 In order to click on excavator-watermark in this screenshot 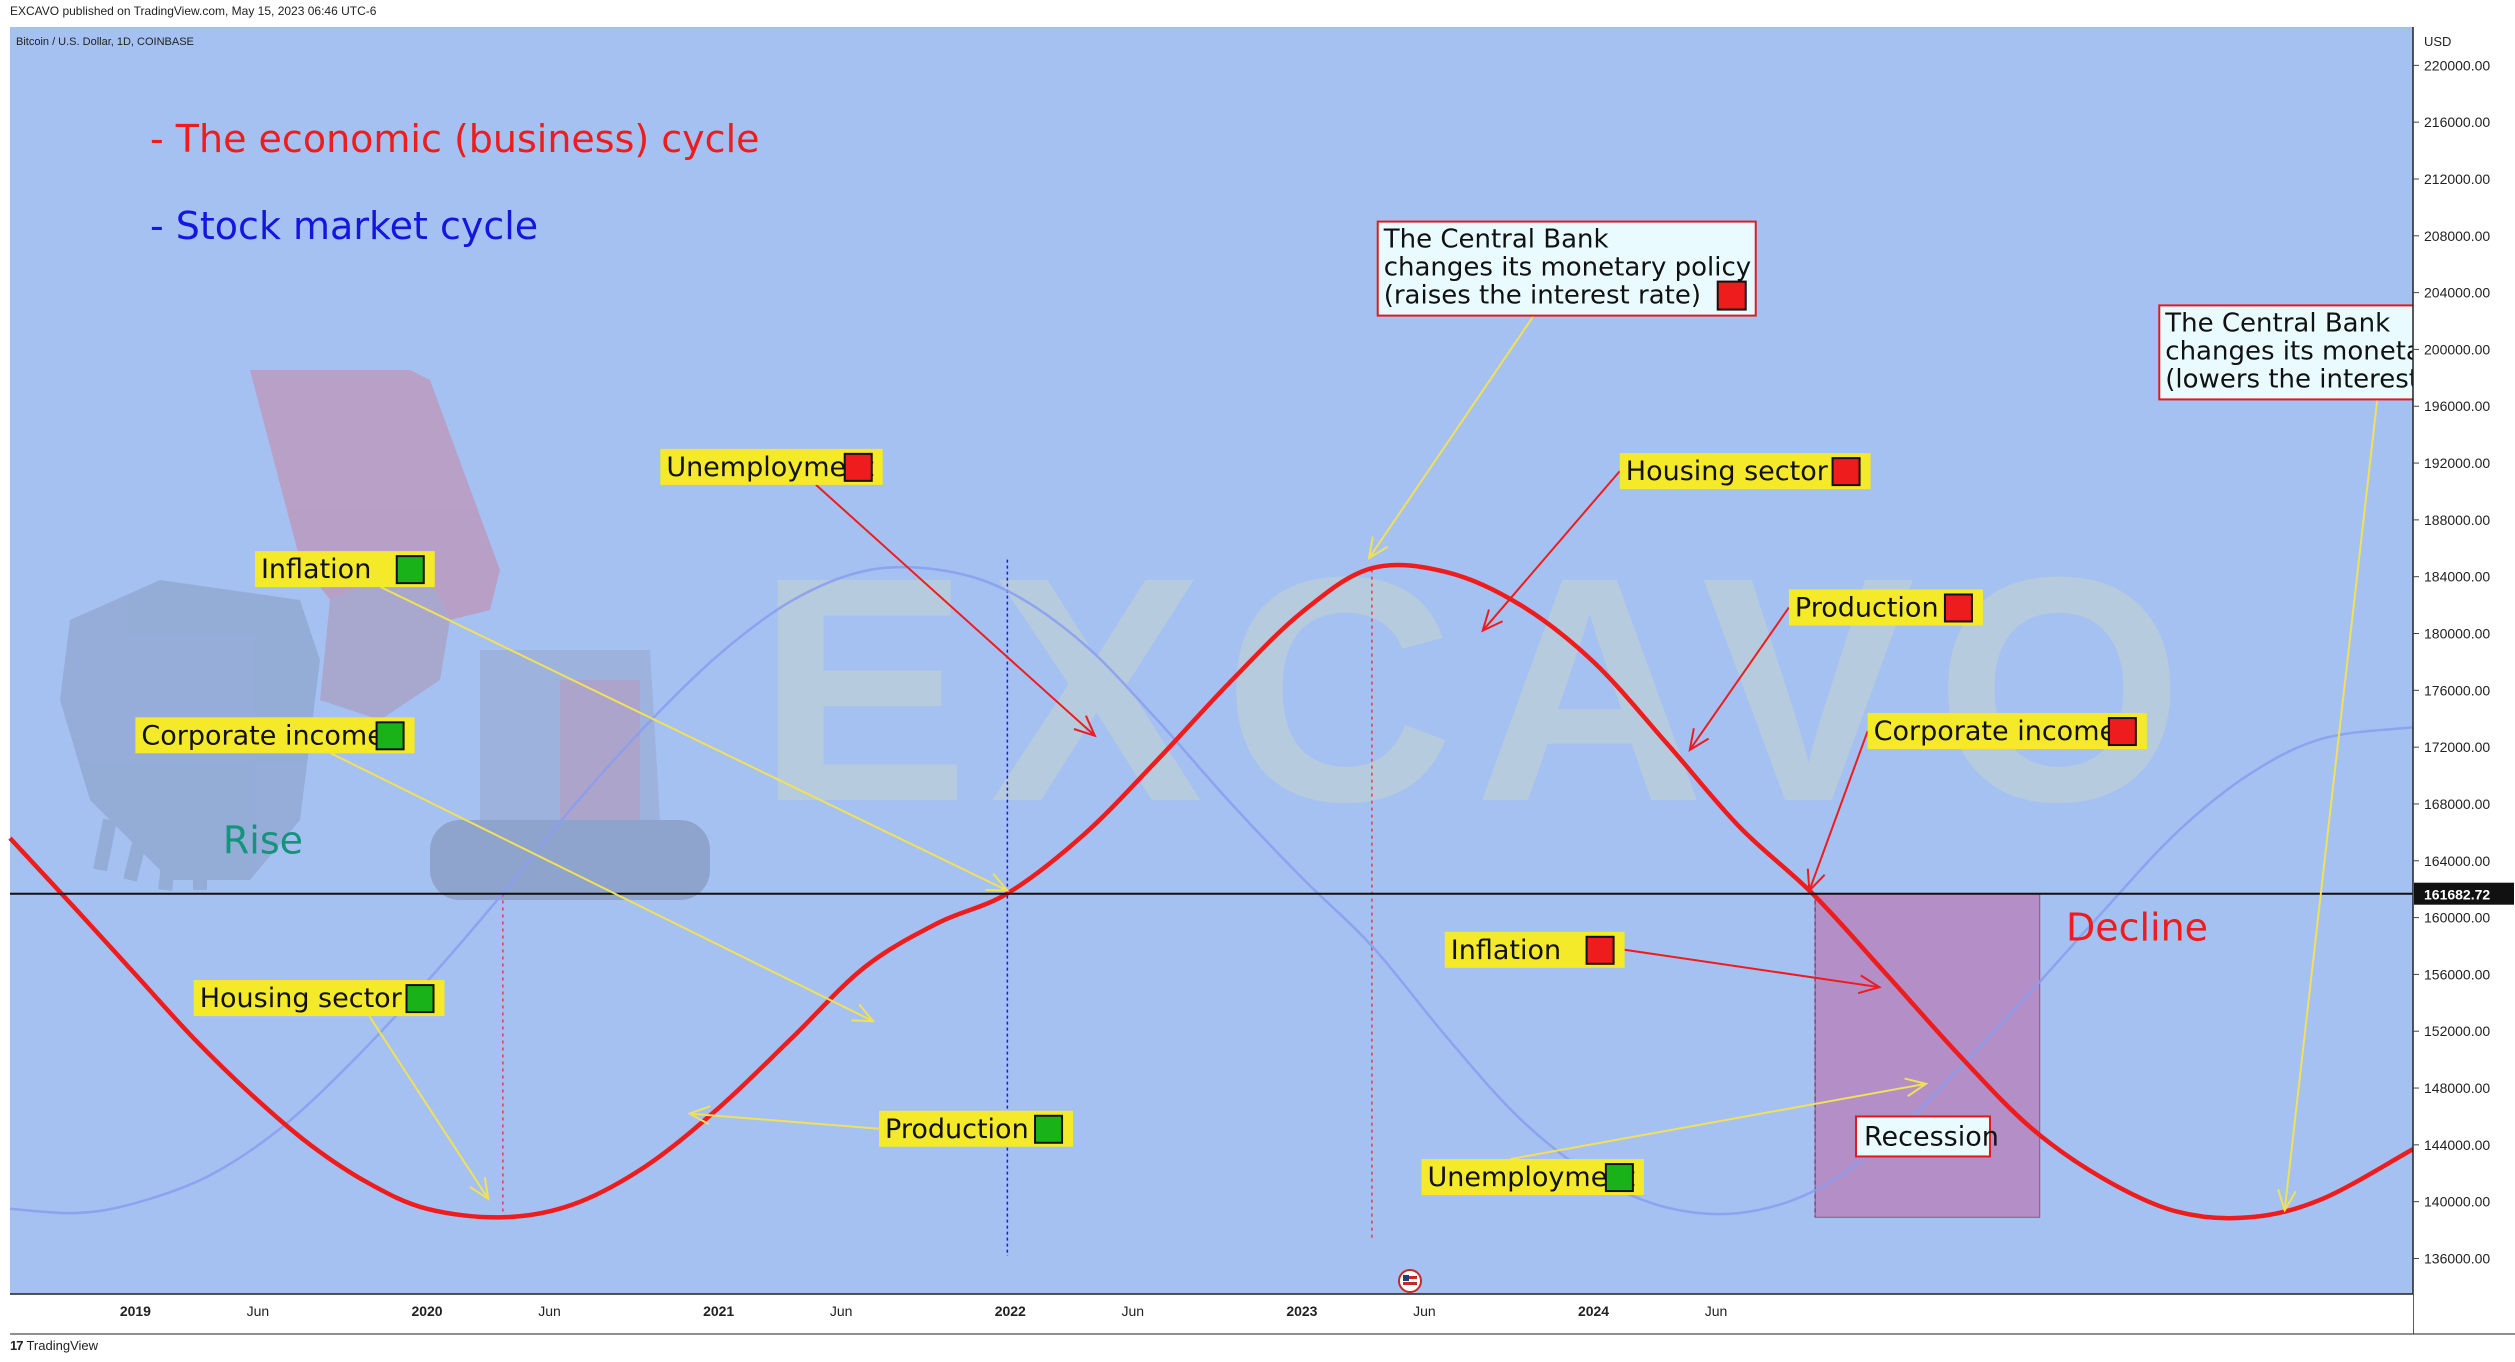, I will do `click(385, 635)`.